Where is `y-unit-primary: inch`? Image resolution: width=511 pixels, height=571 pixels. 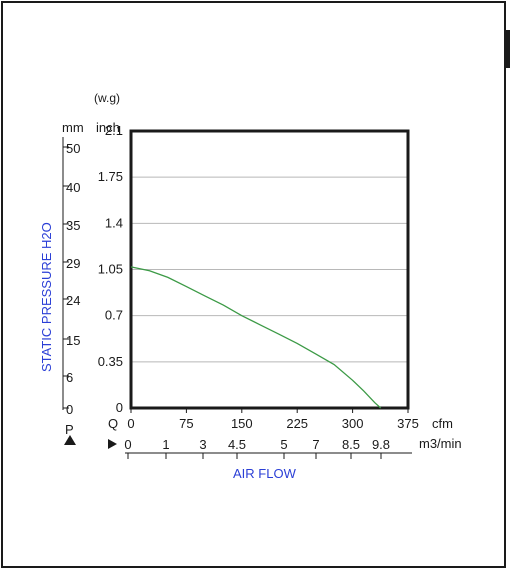 y-unit-primary: inch is located at coordinates (108, 127).